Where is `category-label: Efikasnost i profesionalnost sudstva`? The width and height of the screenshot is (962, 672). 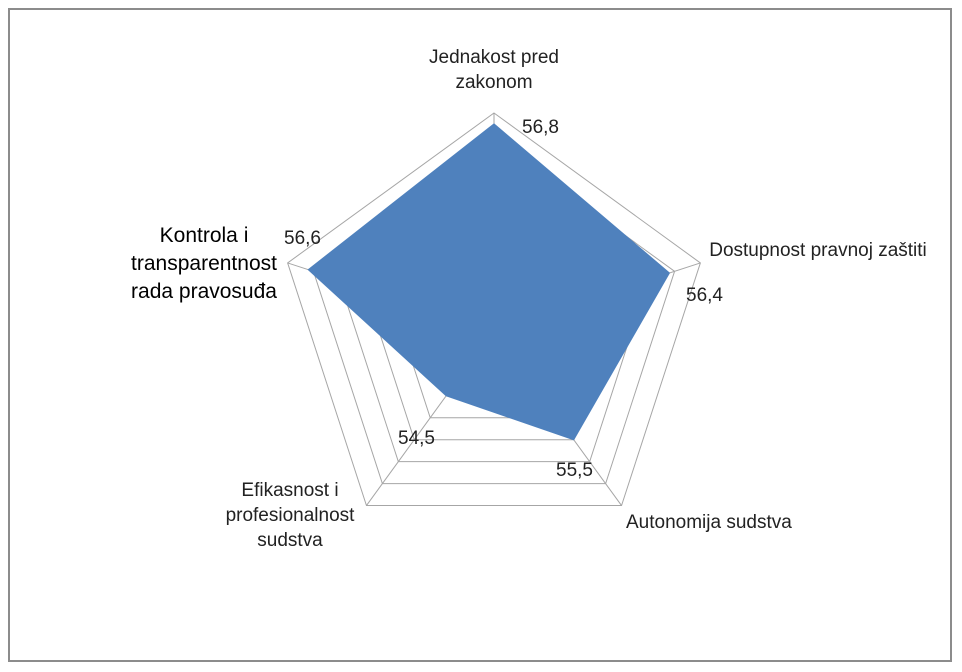 category-label: Efikasnost i profesionalnost sudstva is located at coordinates (290, 515).